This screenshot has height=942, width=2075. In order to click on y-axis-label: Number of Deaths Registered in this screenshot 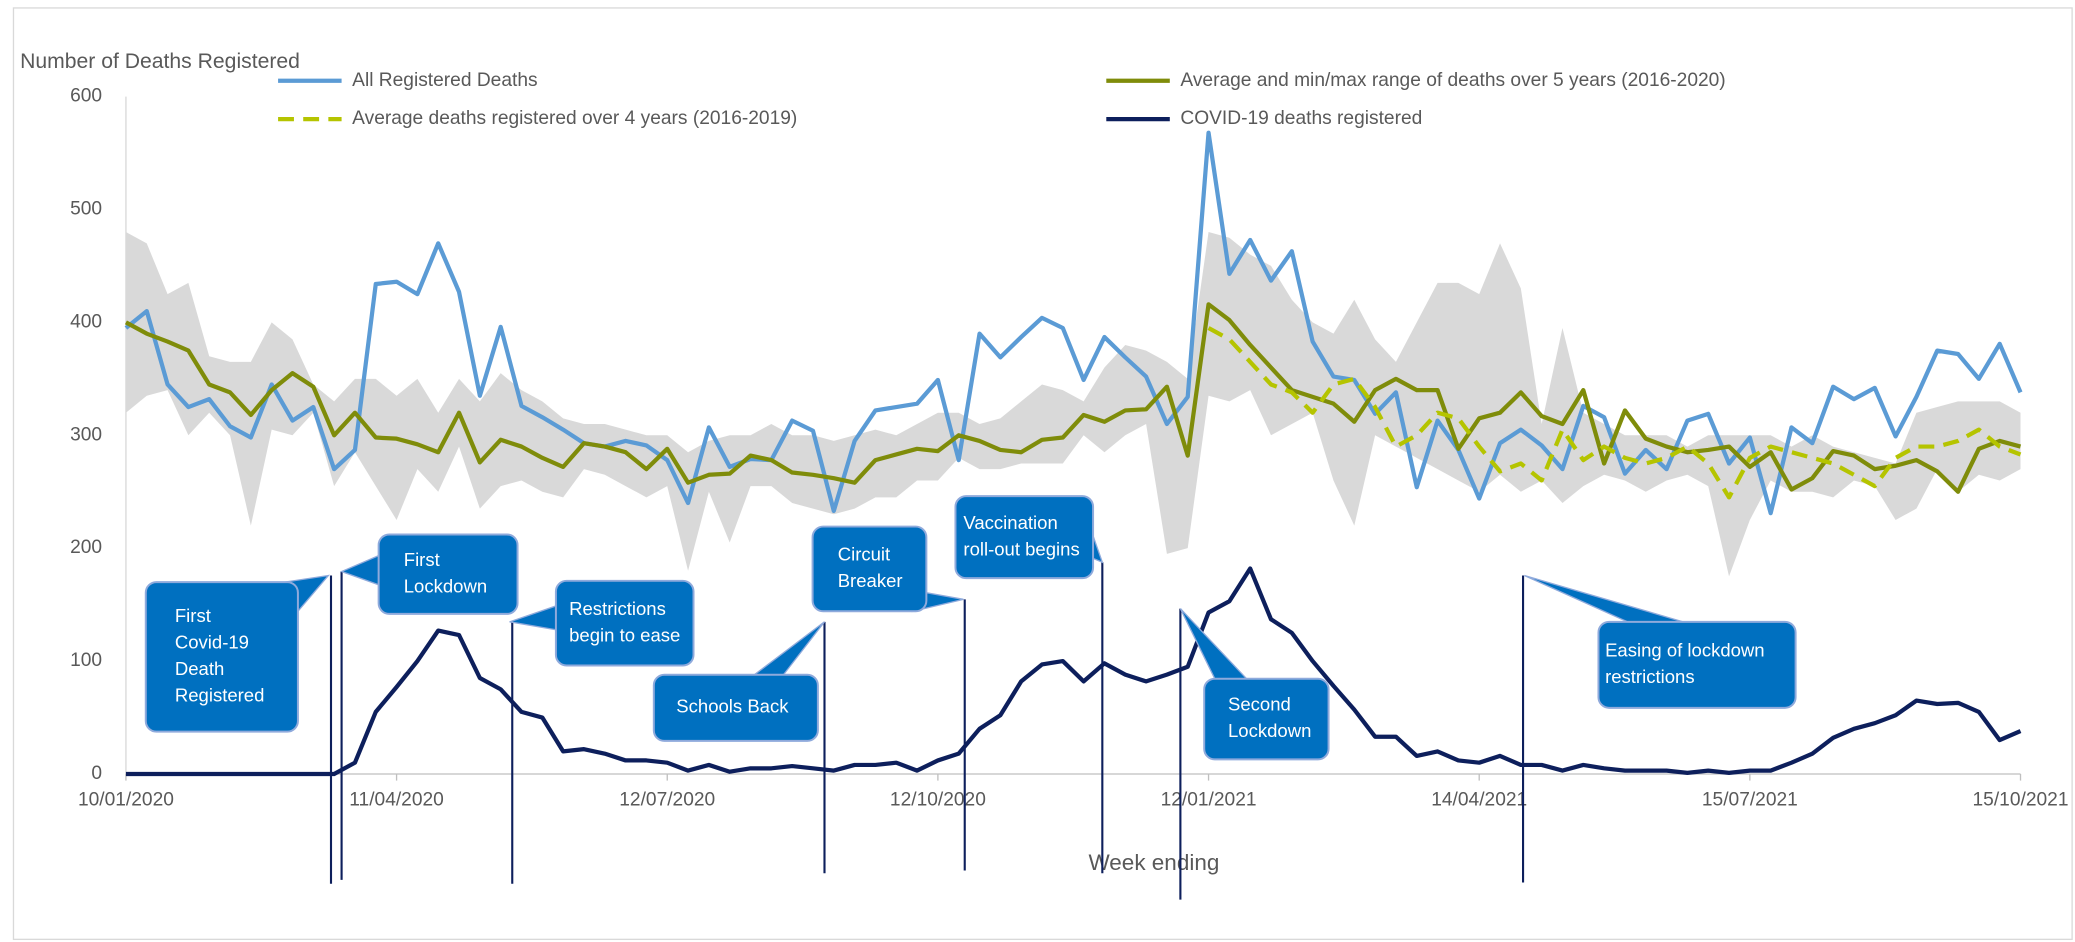, I will do `click(160, 61)`.